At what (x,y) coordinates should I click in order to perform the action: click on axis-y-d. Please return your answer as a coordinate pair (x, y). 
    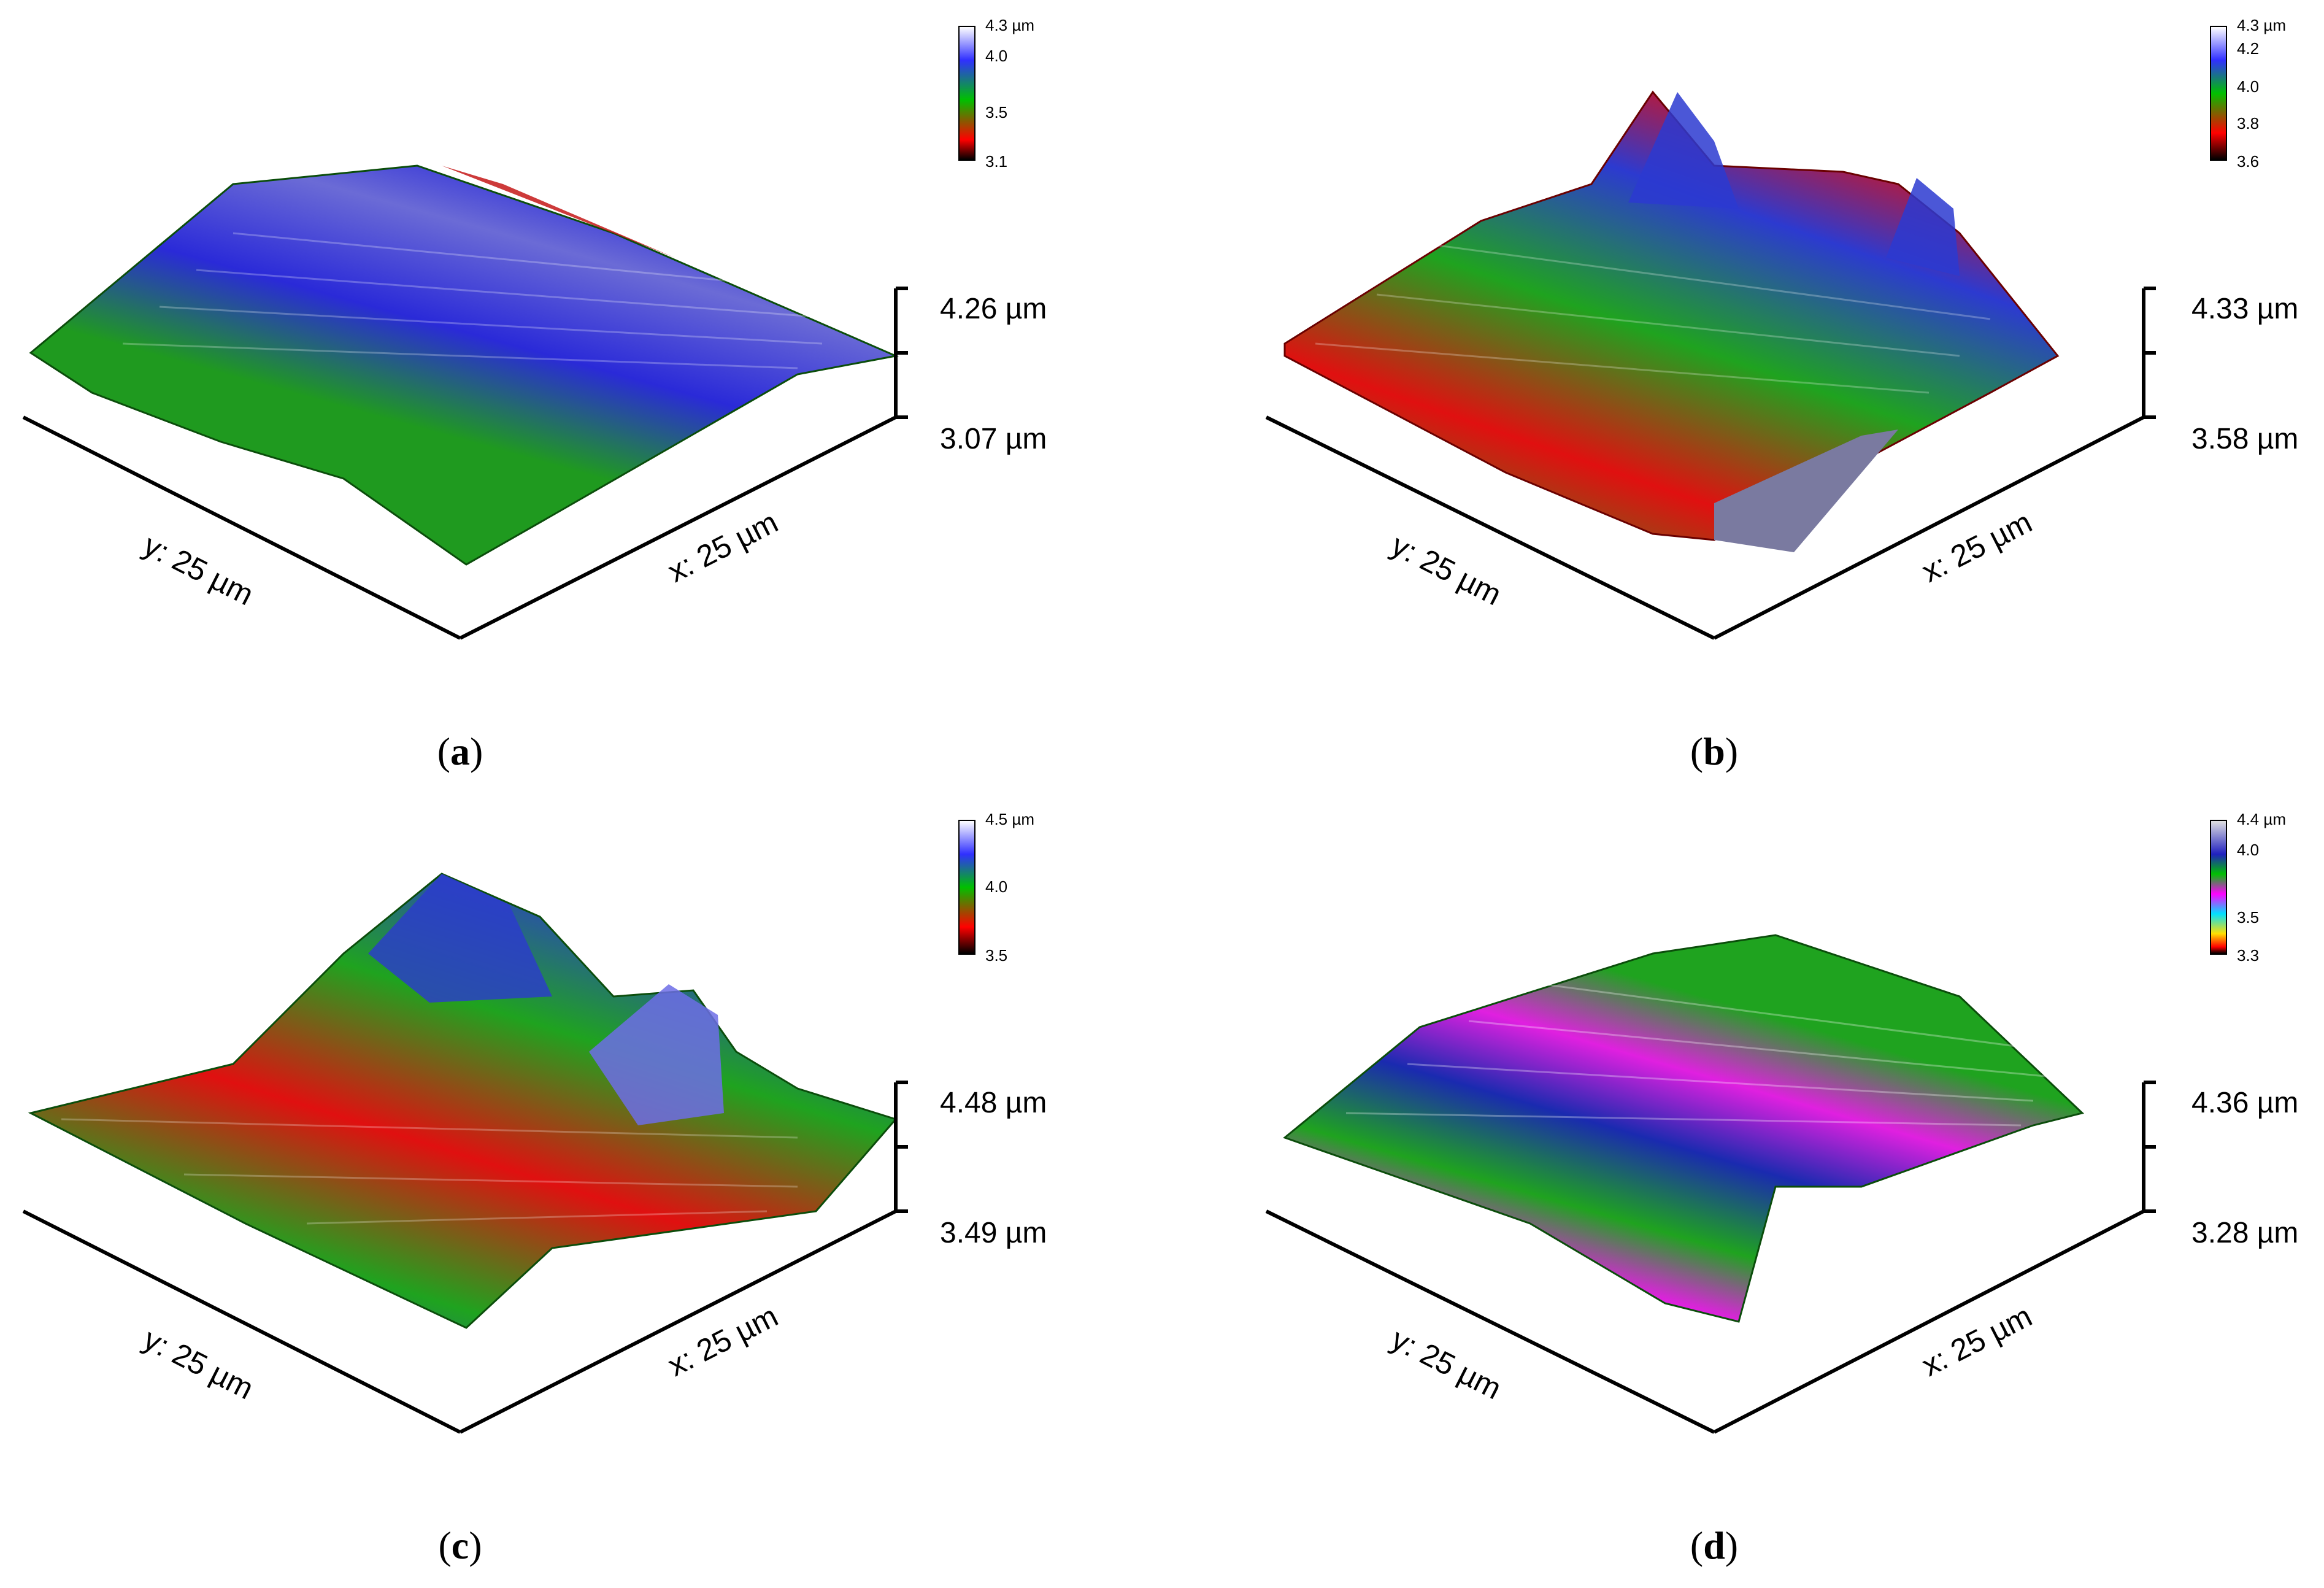
    Looking at the image, I should click on (1490, 1321).